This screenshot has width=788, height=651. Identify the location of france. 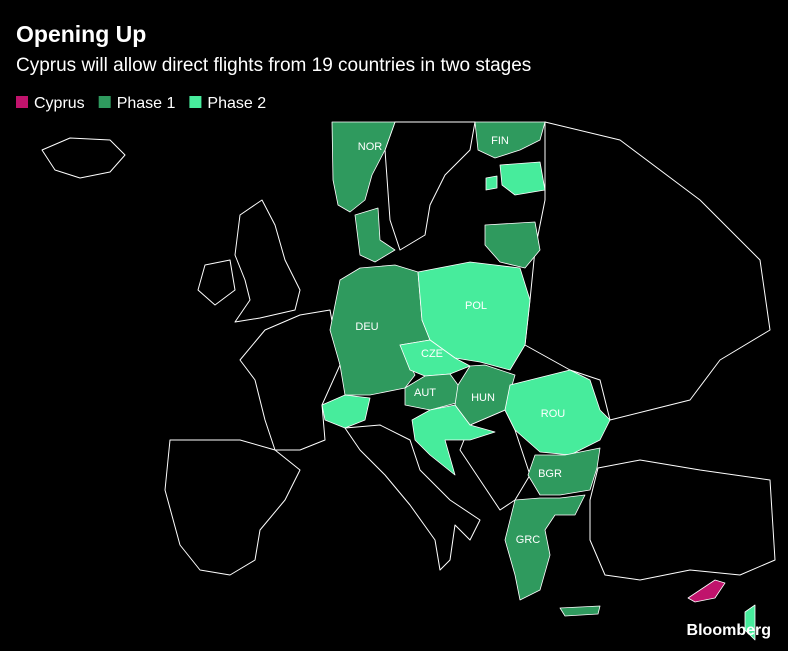
(290, 380).